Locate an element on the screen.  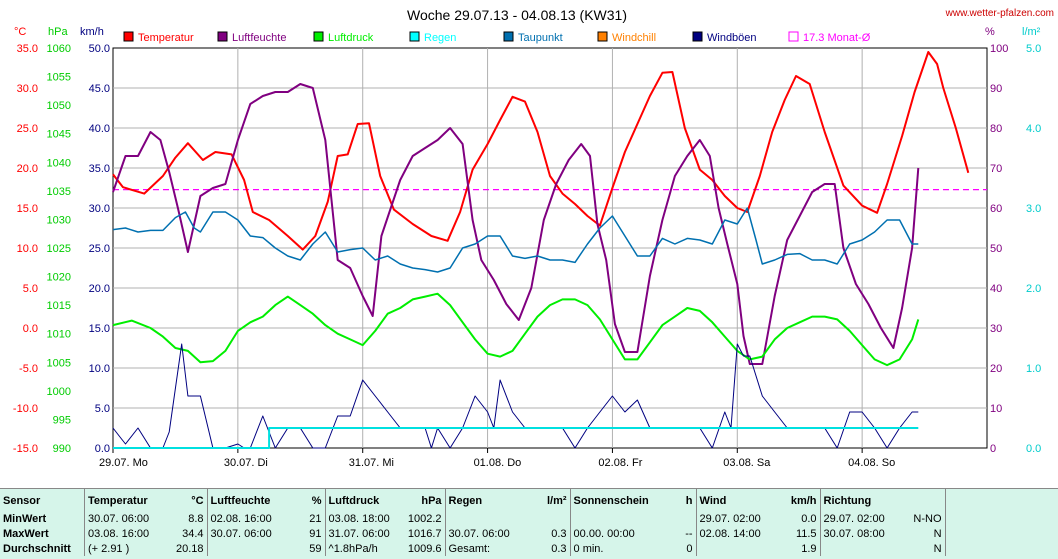
wind-tick-label: 15.0 is located at coordinates (99, 329).